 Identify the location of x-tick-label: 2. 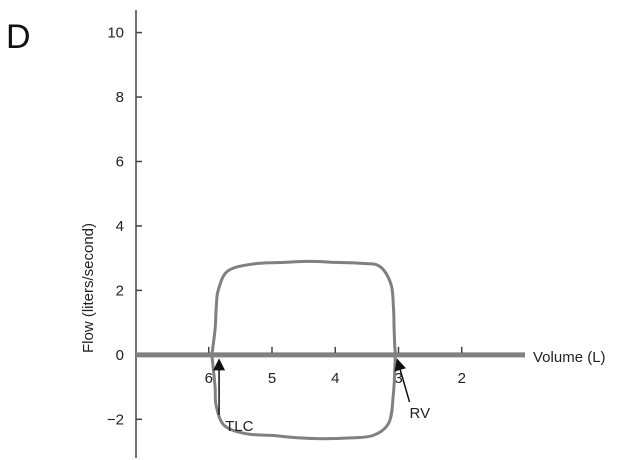
(462, 378).